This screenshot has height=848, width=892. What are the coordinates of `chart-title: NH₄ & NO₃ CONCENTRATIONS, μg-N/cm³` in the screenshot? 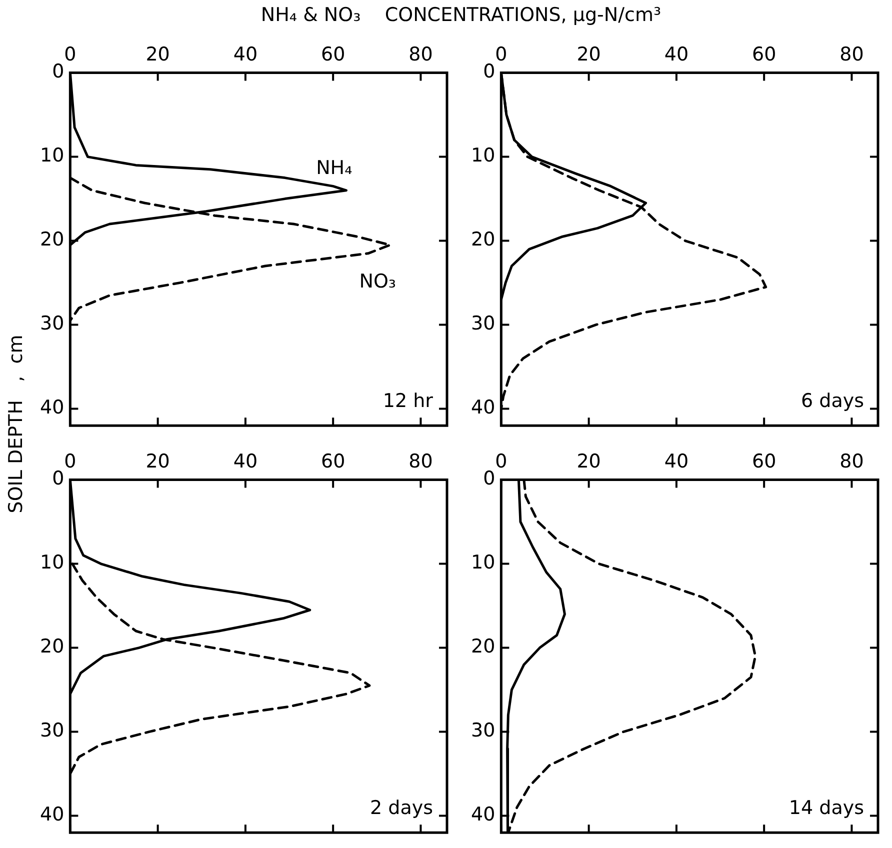 It's located at (461, 15).